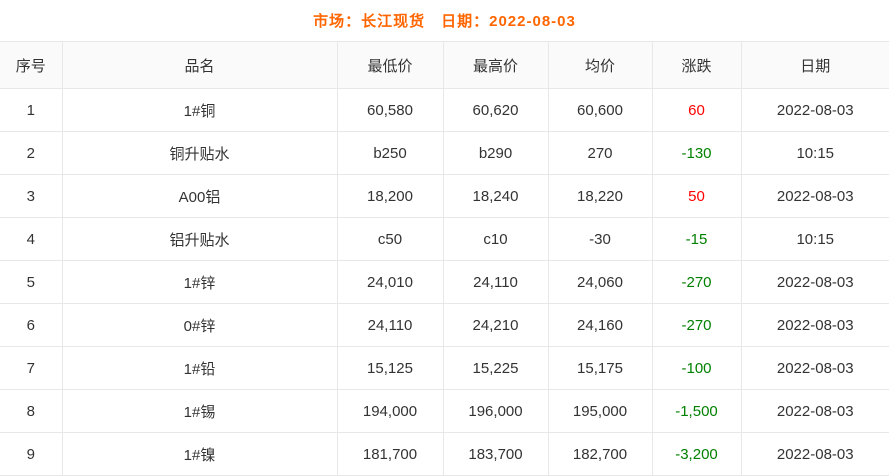  I want to click on cell-avg: 24,060, so click(600, 282).